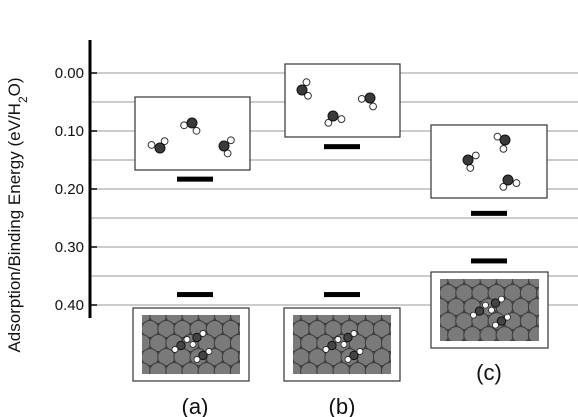 This screenshot has width=578, height=417. Describe the element at coordinates (69, 131) in the screenshot. I see `y-tick-label: 0.10` at that location.